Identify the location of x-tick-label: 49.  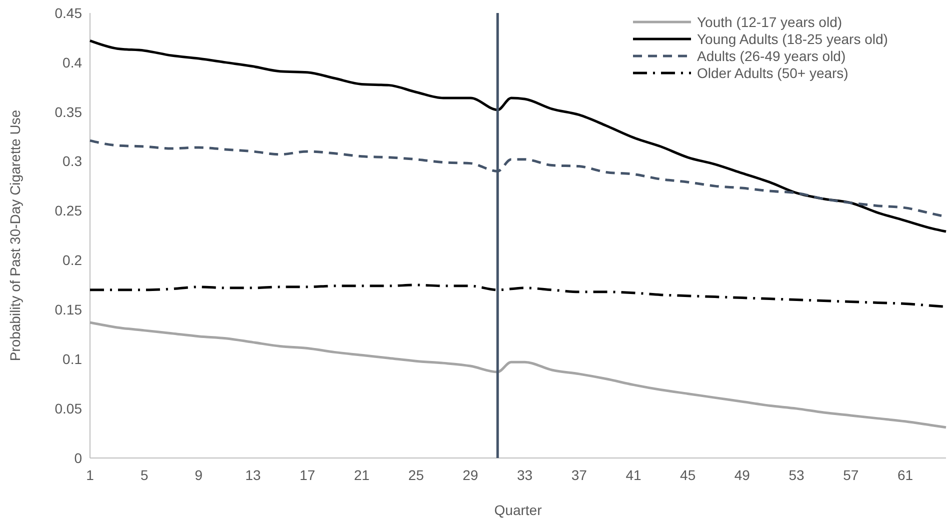
(742, 475).